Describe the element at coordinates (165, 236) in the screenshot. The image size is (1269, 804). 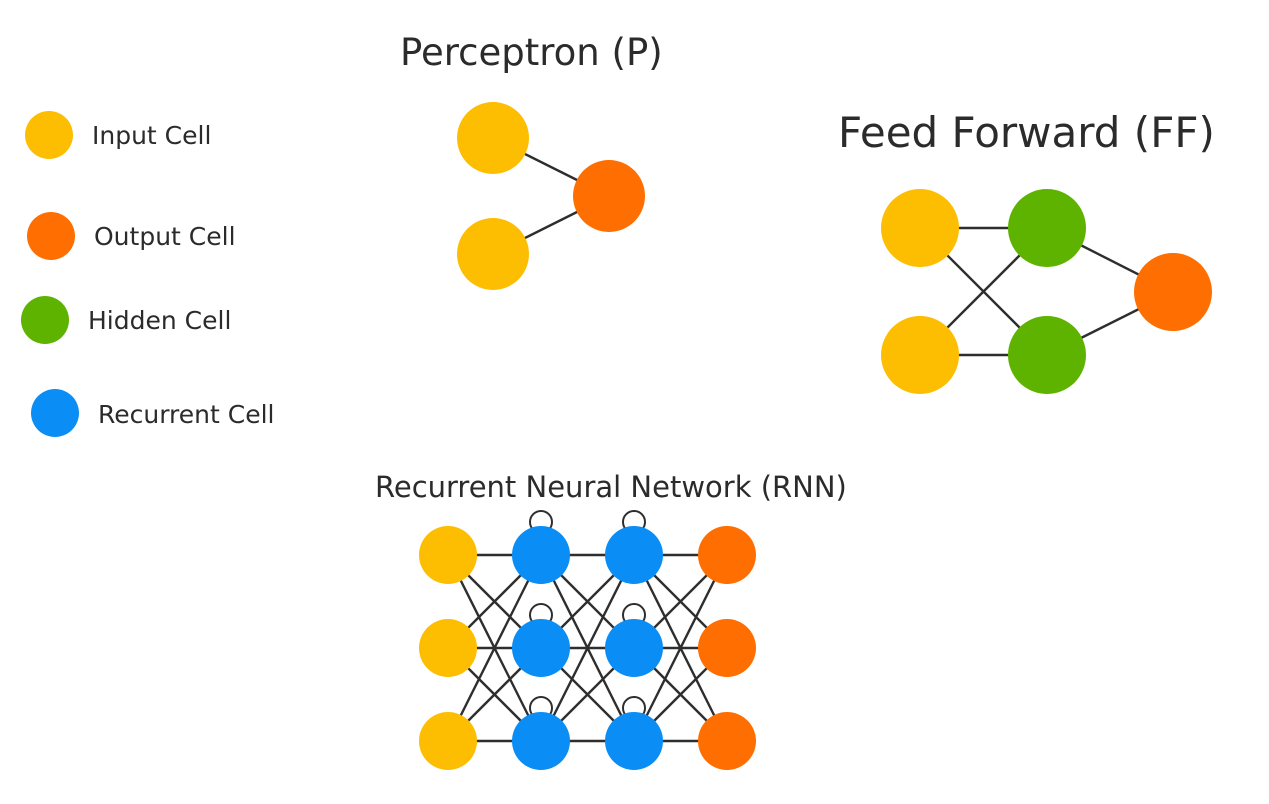
I see `legend-label-output: Output Cell` at that location.